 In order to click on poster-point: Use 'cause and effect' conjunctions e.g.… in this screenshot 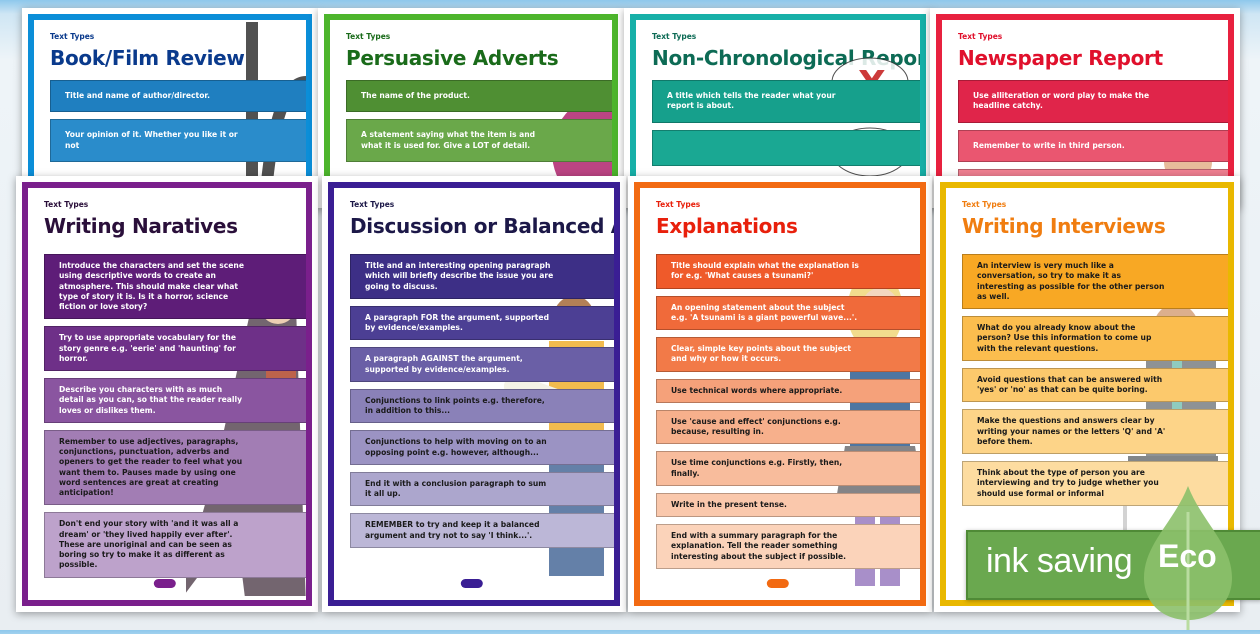, I will do `click(788, 427)`.